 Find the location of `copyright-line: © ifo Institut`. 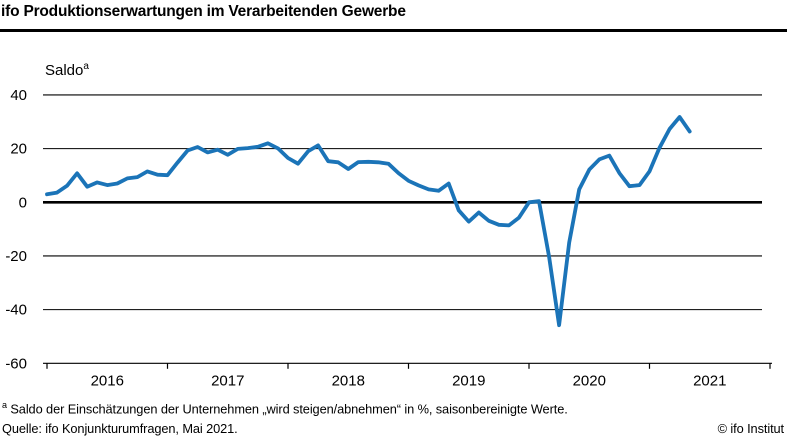

copyright-line: © ifo Institut is located at coordinates (750, 428).